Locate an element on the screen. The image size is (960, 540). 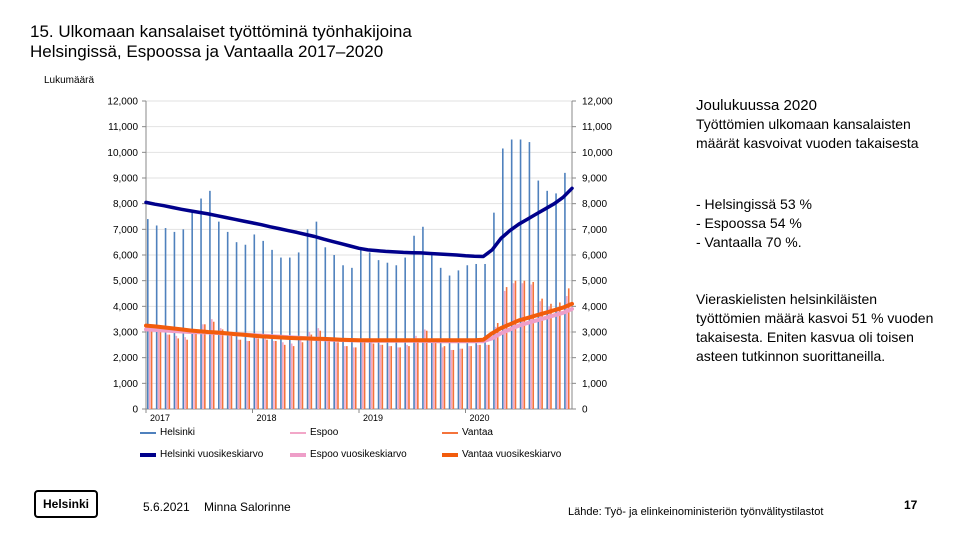
note-heading: Joulukuussa 2020 is located at coordinates (756, 105).